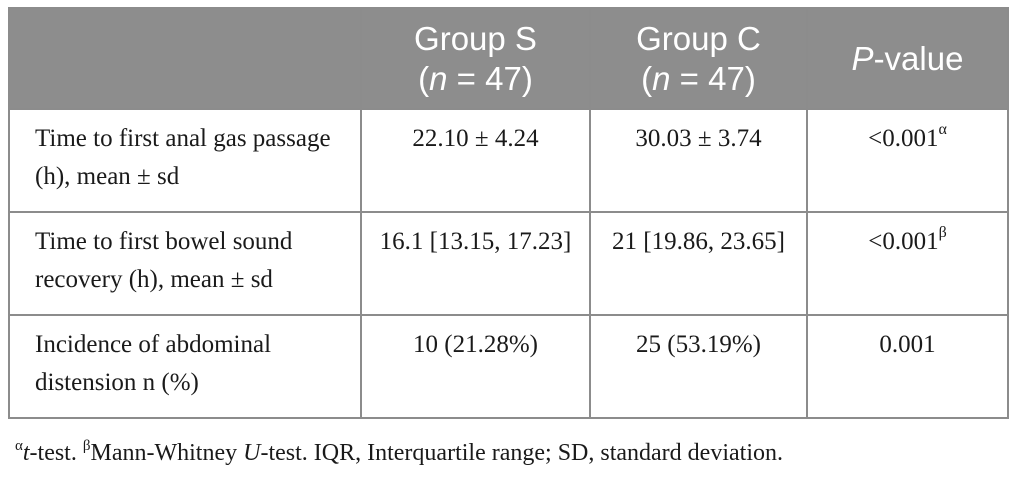 Image resolution: width=1015 pixels, height=479 pixels. I want to click on header-group-c-title: Group C, so click(698, 38).